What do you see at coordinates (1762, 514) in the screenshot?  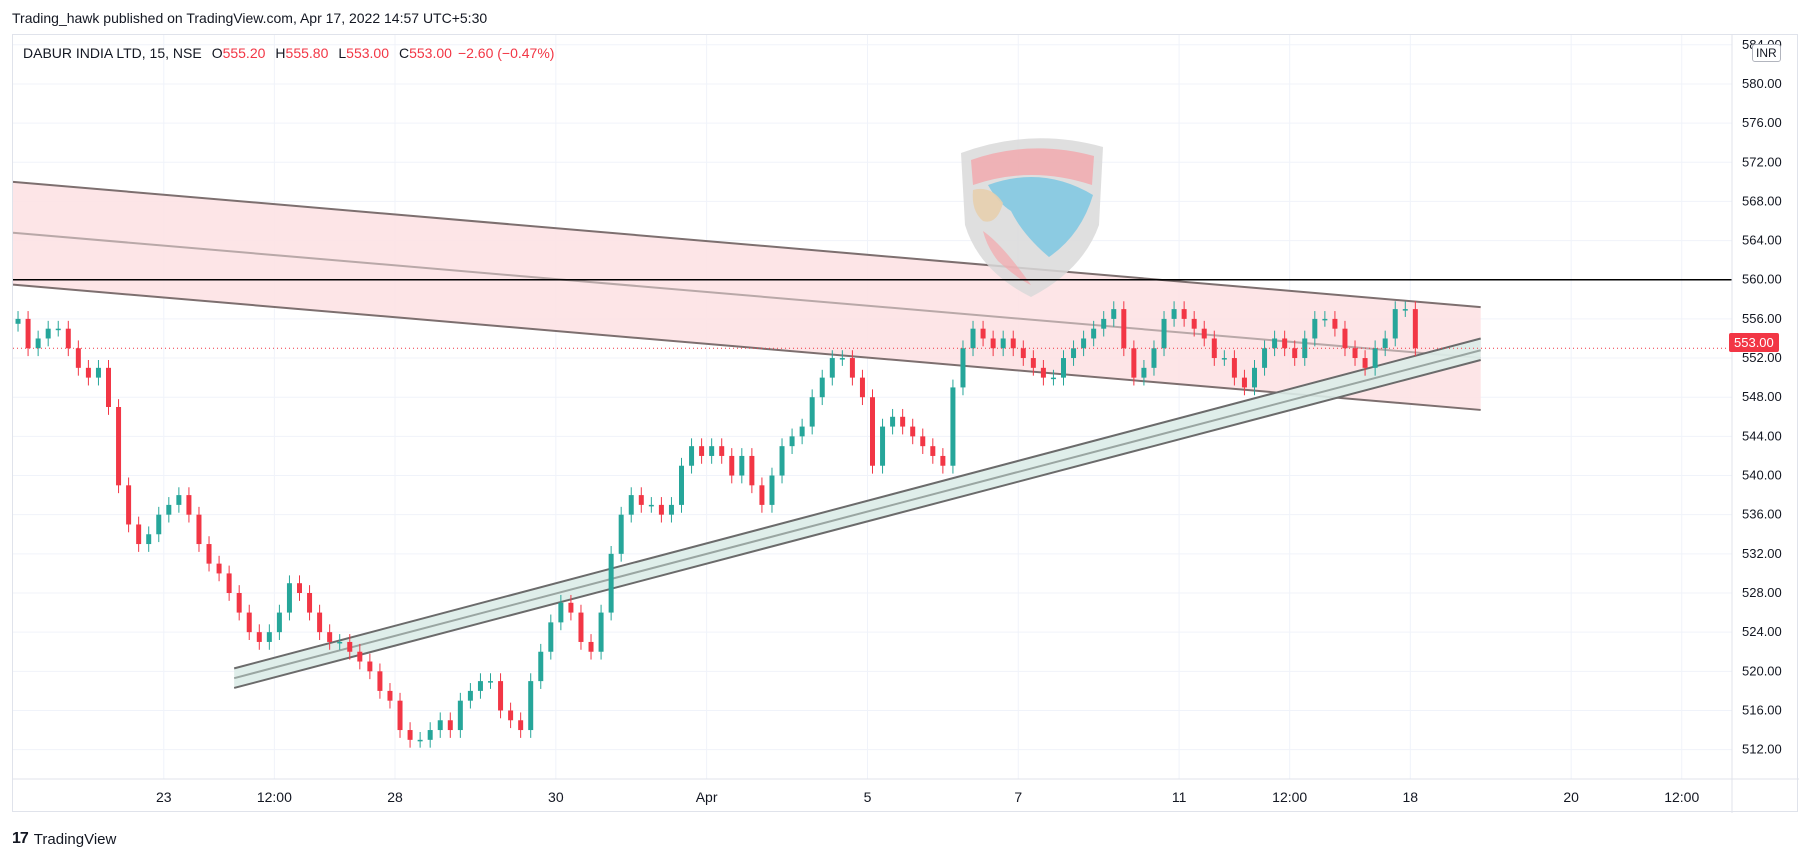 I see `price-tick-label: 536.00` at bounding box center [1762, 514].